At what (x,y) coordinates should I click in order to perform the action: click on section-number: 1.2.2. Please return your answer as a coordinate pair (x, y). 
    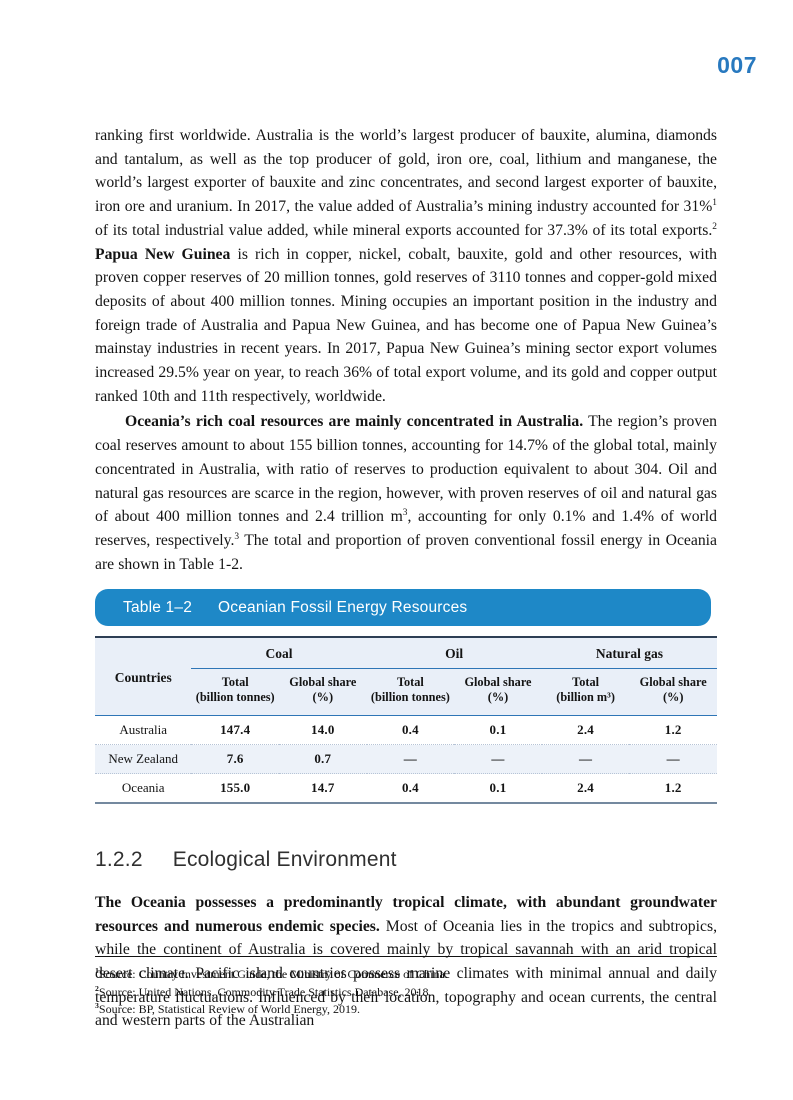
    Looking at the image, I should click on (119, 859).